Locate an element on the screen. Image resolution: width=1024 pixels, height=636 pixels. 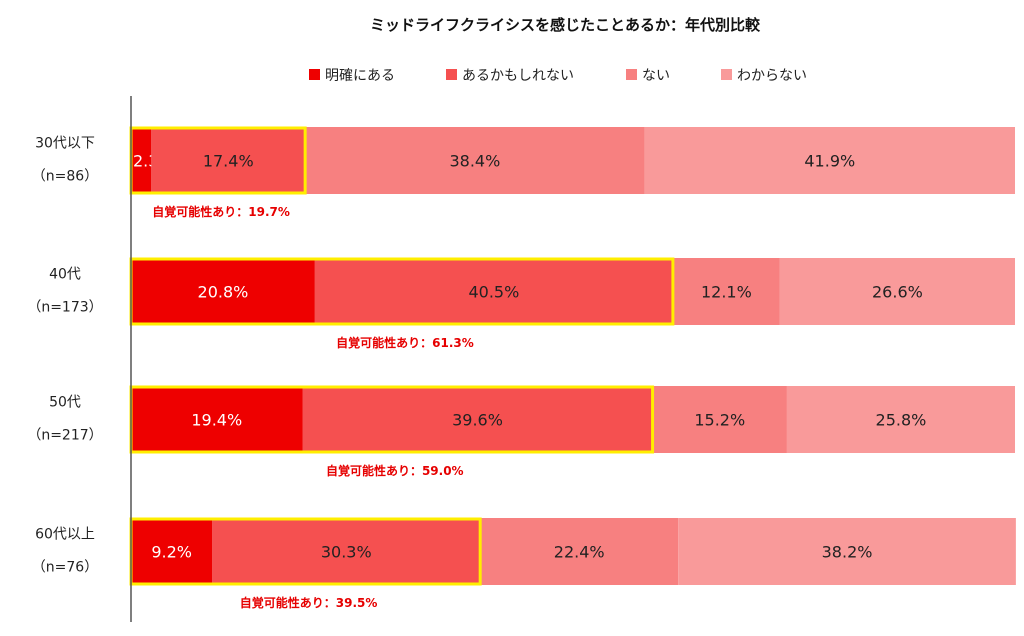
data-label: 26.6% is located at coordinates (897, 292).